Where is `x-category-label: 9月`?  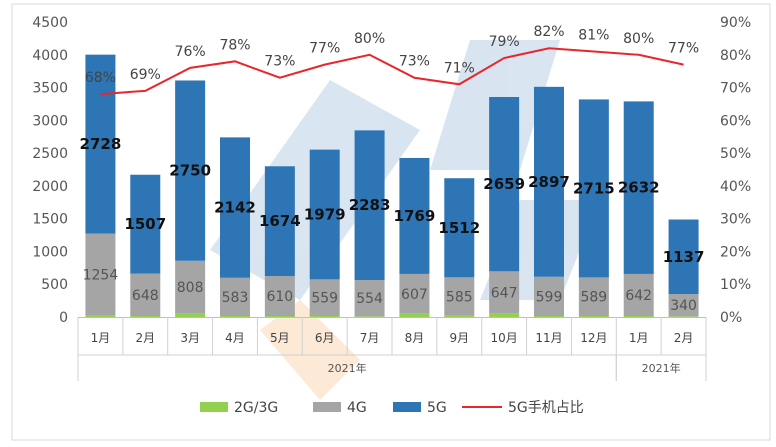
x-category-label: 9月 is located at coordinates (459, 338).